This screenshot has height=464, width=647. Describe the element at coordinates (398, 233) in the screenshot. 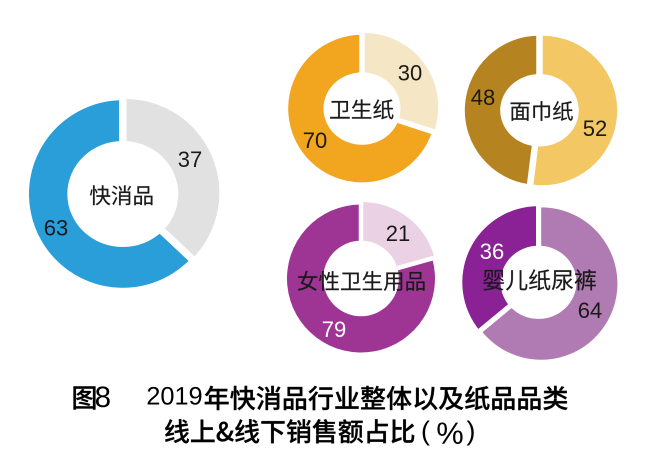

I see `svg-text: 21` at that location.